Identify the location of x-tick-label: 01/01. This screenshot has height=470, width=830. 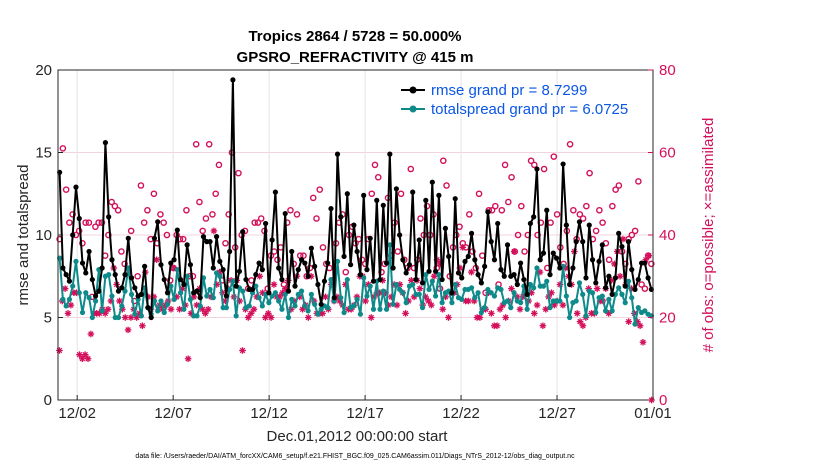
(653, 413).